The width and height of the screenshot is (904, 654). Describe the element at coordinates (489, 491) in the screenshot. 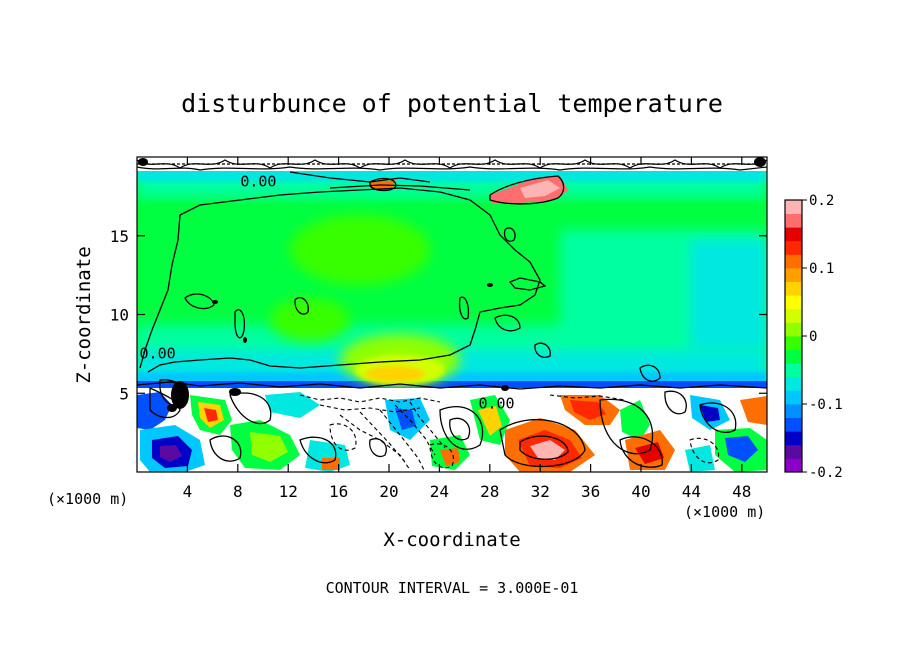

I see `x-tick-label: 28` at that location.